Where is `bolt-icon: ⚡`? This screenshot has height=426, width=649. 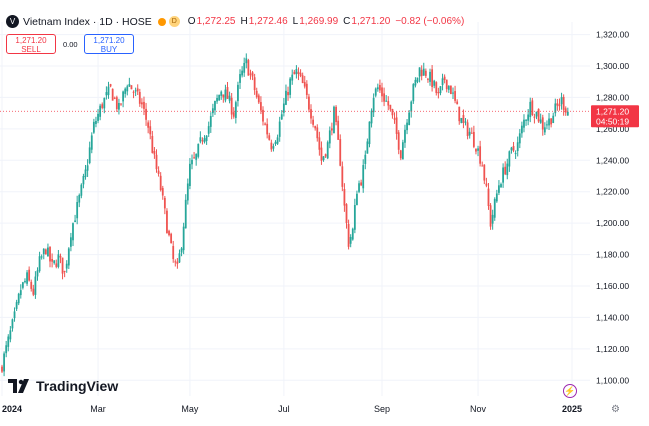
bolt-icon: ⚡ is located at coordinates (570, 391).